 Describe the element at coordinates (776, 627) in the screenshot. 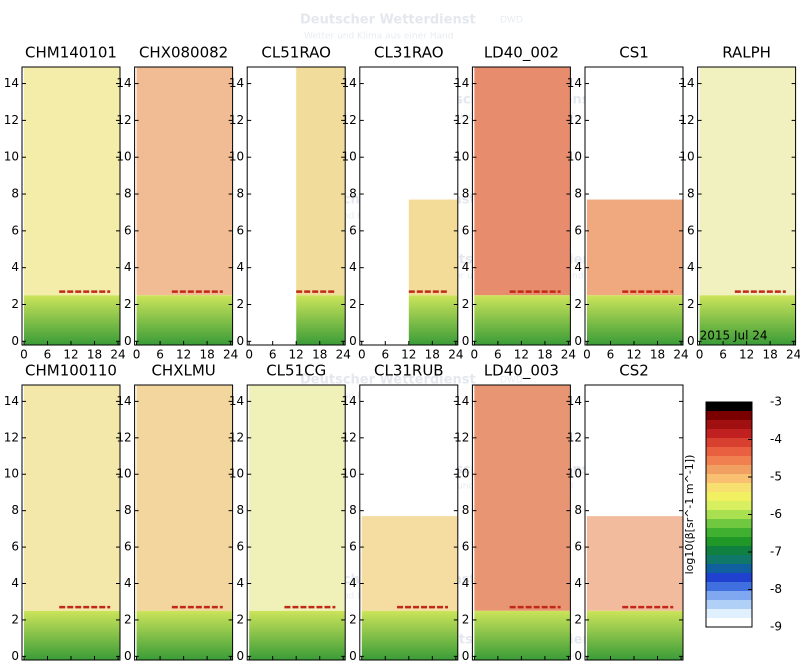

I see `colorbar-tick-label: -9` at that location.